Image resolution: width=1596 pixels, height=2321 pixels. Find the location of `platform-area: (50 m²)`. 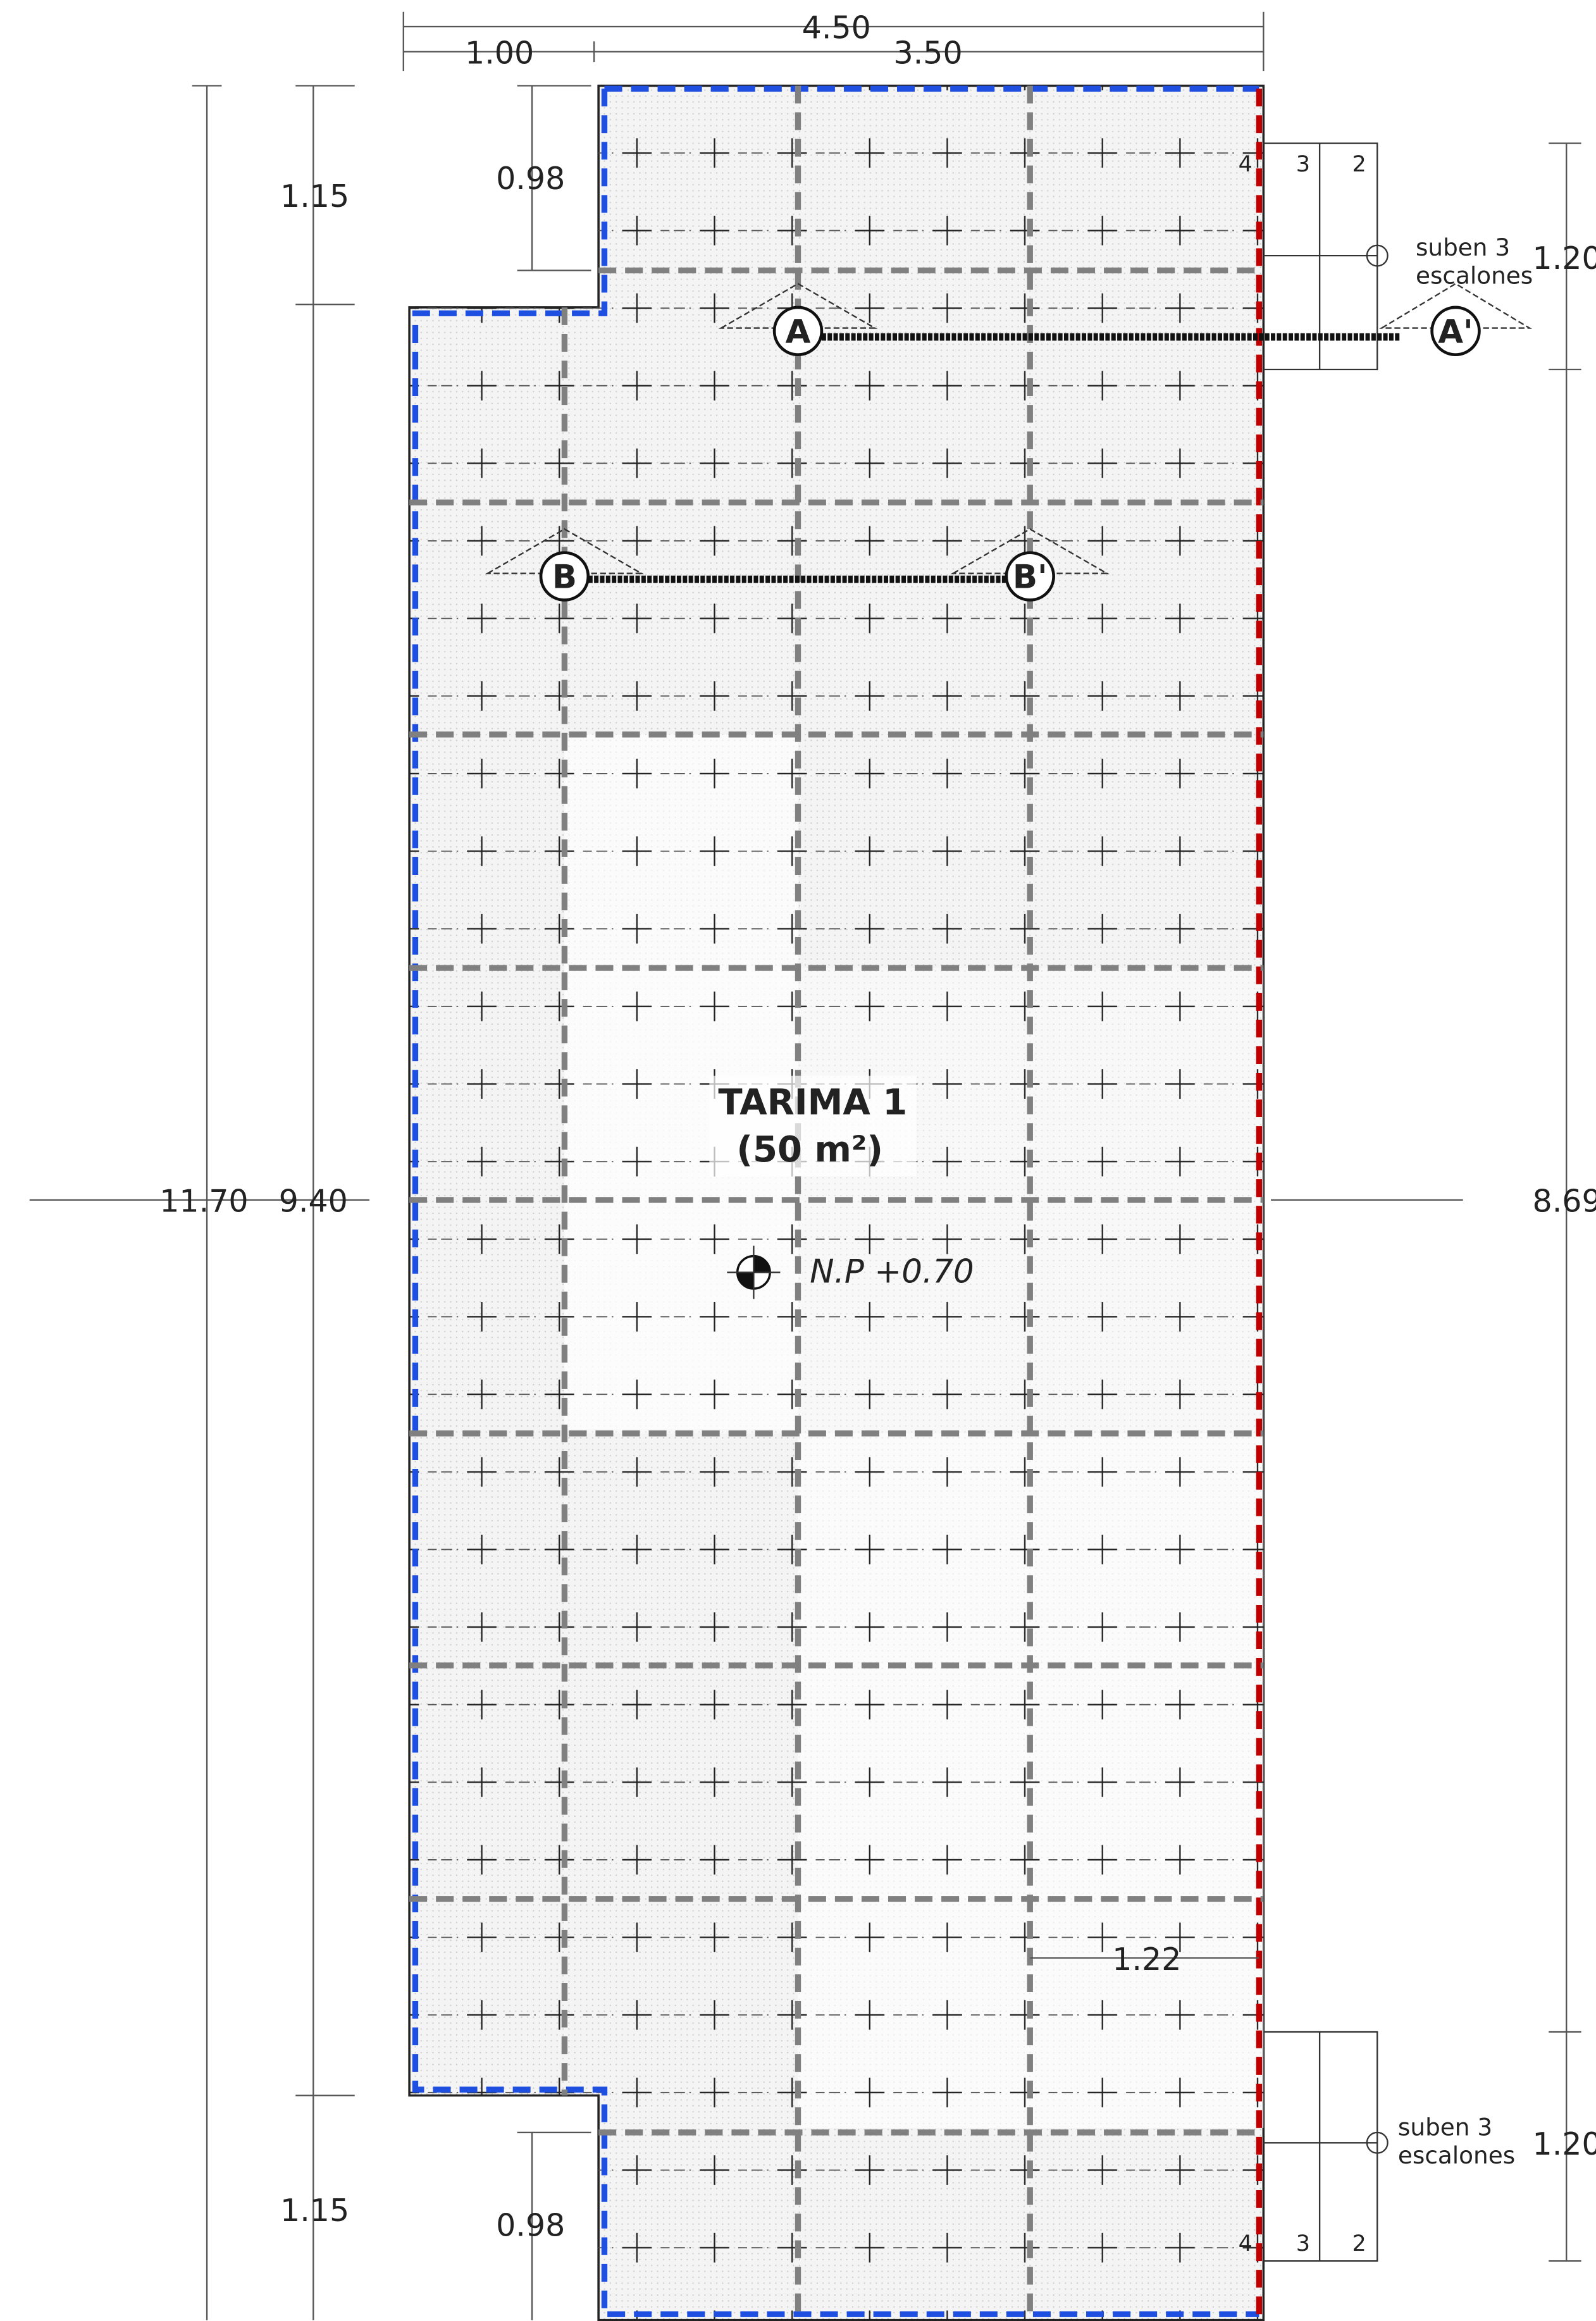

platform-area: (50 m²) is located at coordinates (809, 1149).